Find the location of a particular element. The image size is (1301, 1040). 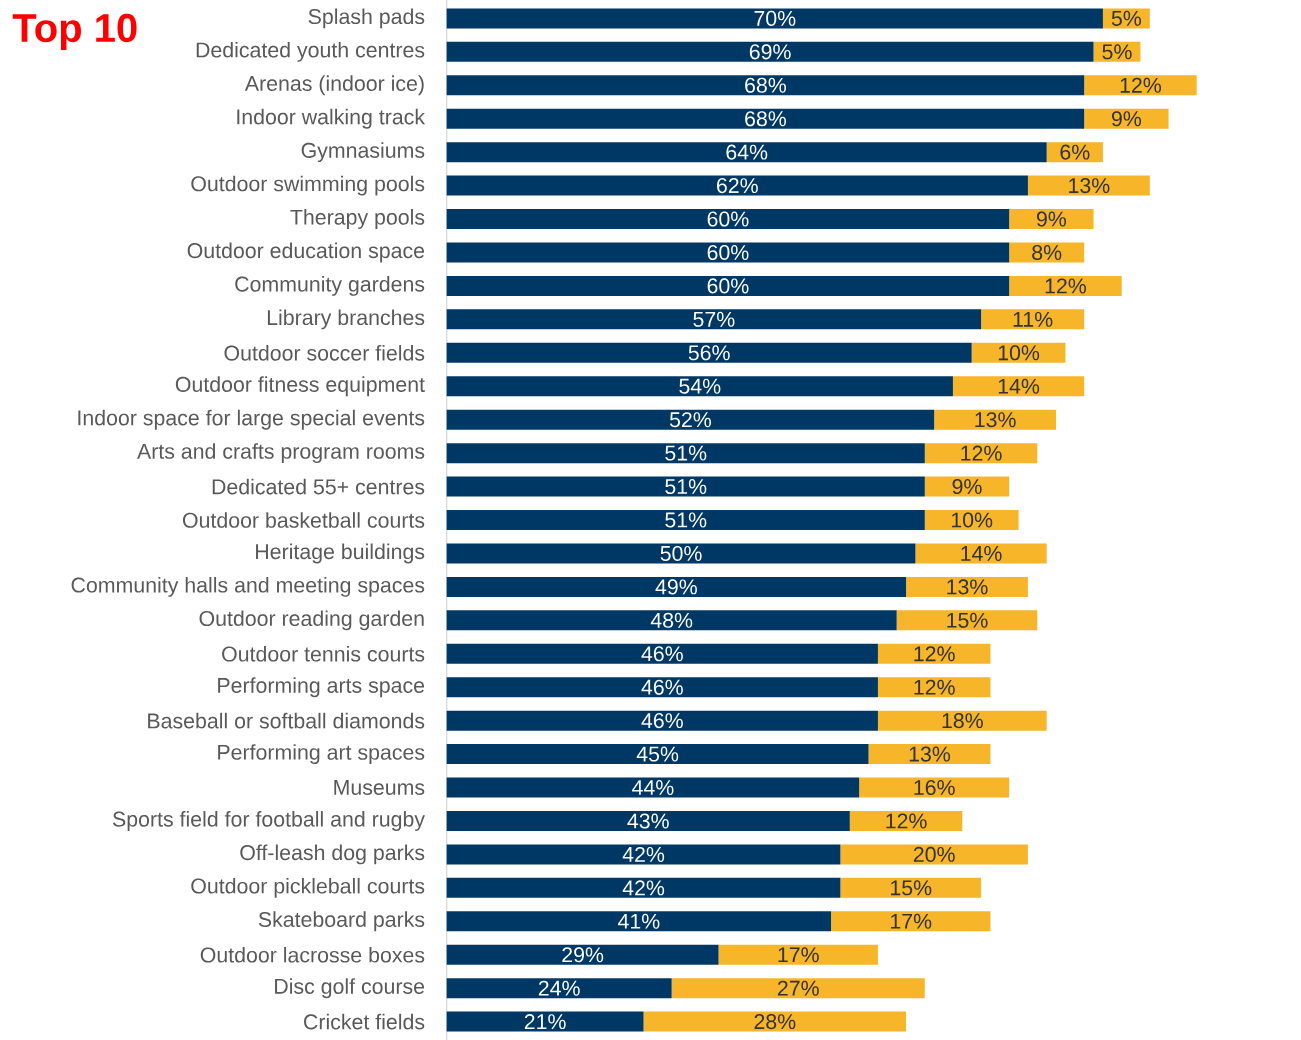

data-label: 41% is located at coordinates (639, 921).